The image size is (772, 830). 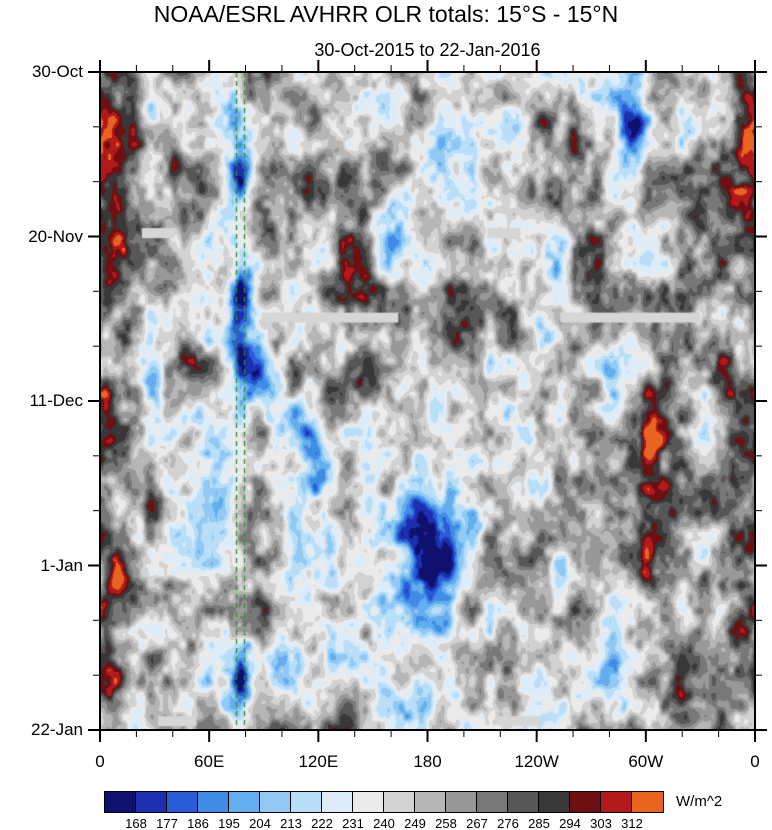 What do you see at coordinates (260, 823) in the screenshot?
I see `colorbar-tick-label: 204` at bounding box center [260, 823].